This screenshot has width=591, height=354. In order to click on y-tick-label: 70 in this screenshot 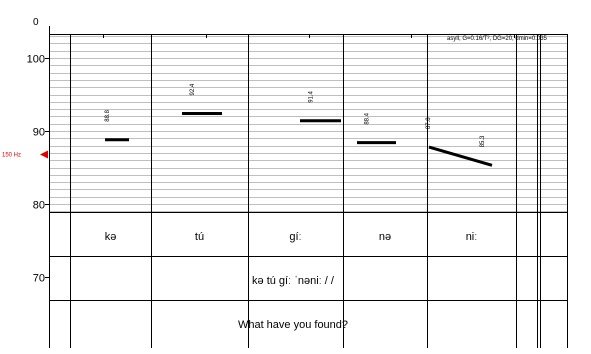, I will do `click(39, 279)`.